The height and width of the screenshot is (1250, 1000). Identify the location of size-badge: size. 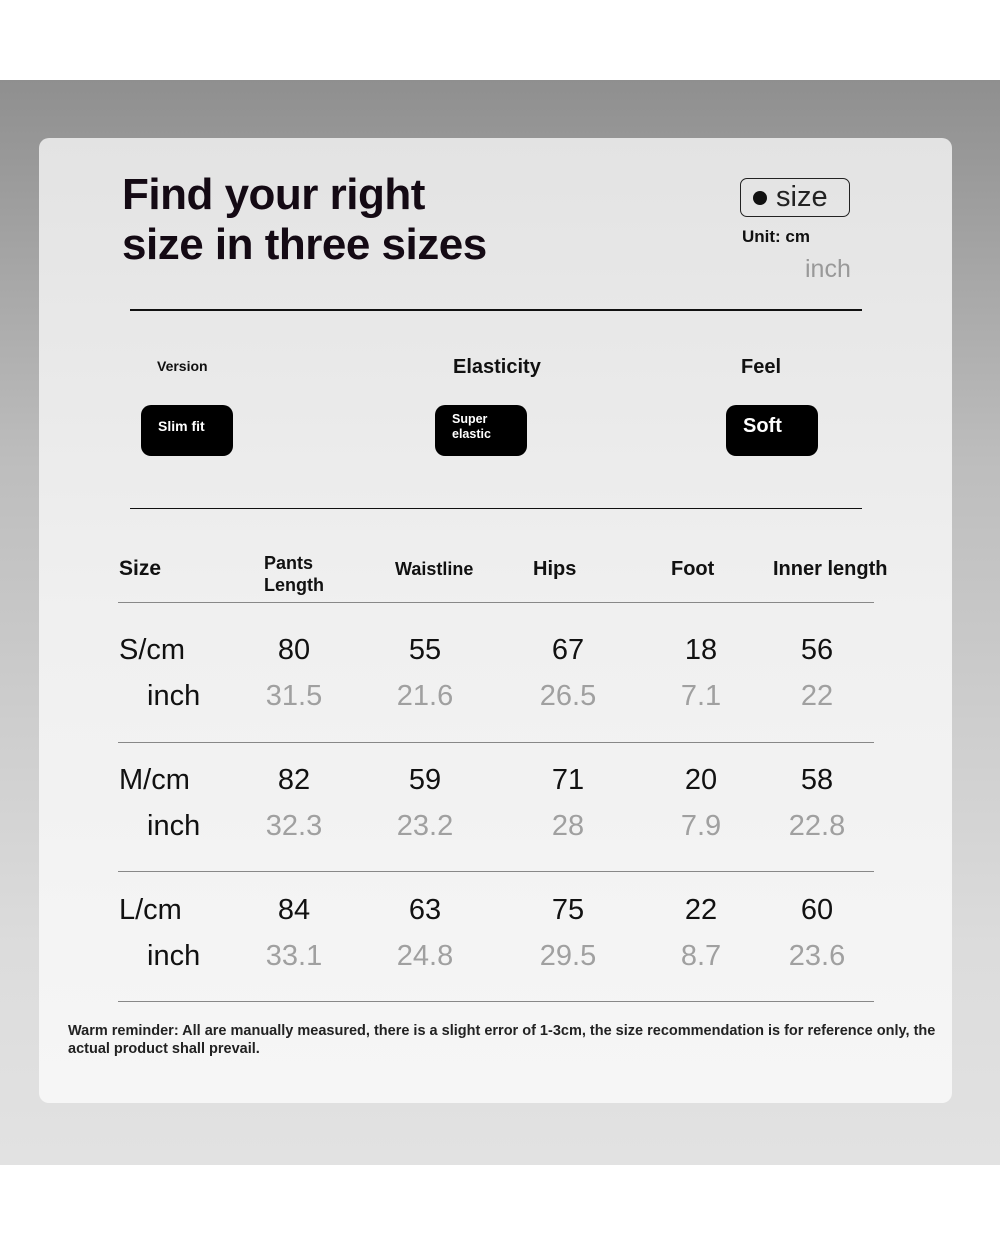
(795, 197).